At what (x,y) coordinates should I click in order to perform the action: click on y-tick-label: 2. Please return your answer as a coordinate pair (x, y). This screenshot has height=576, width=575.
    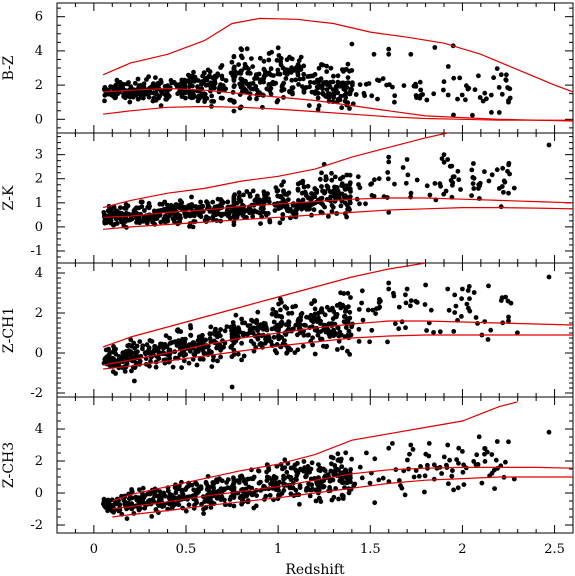
    Looking at the image, I should click on (39, 313).